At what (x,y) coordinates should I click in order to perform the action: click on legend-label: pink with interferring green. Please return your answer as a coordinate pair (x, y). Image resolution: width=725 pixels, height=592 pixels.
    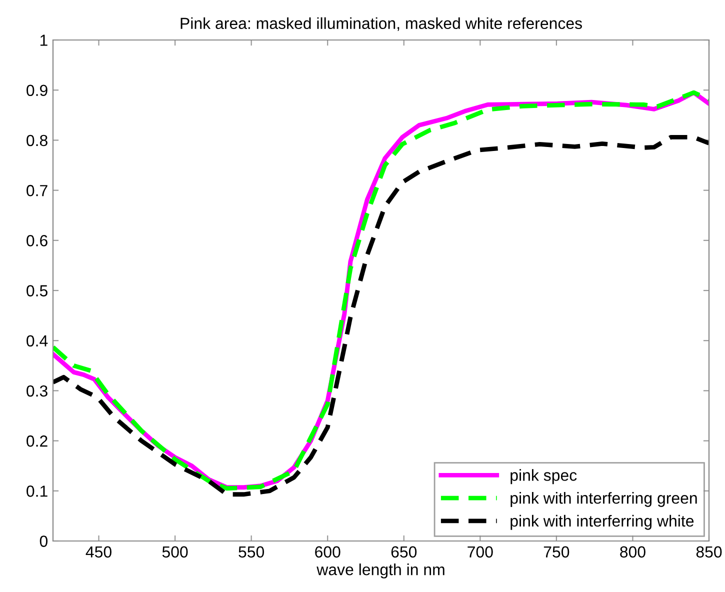
    Looking at the image, I should click on (603, 499).